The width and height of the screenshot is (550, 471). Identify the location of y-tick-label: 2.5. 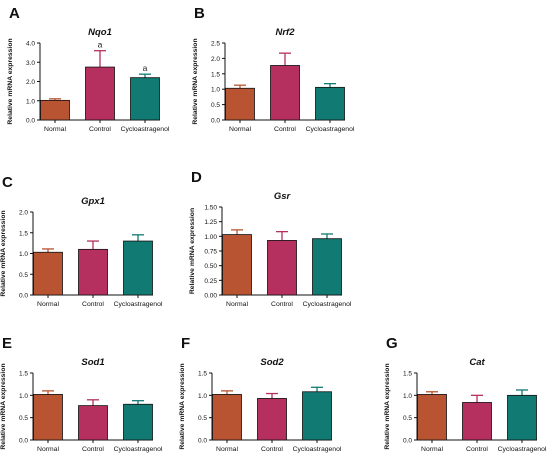
(215, 44).